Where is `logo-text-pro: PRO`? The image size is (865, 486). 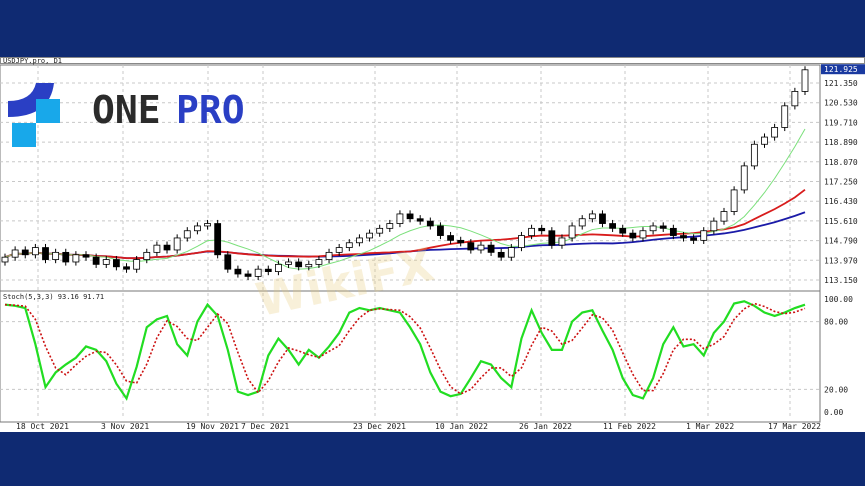
logo-text-pro: PRO is located at coordinates (210, 110).